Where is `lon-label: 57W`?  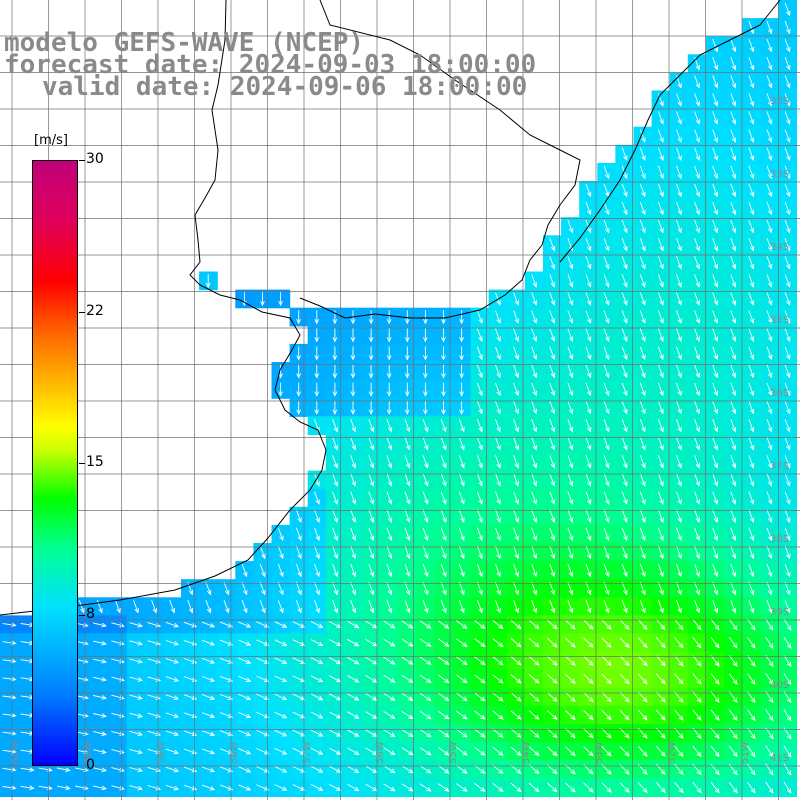
lon-label: 57W is located at coordinates (307, 752).